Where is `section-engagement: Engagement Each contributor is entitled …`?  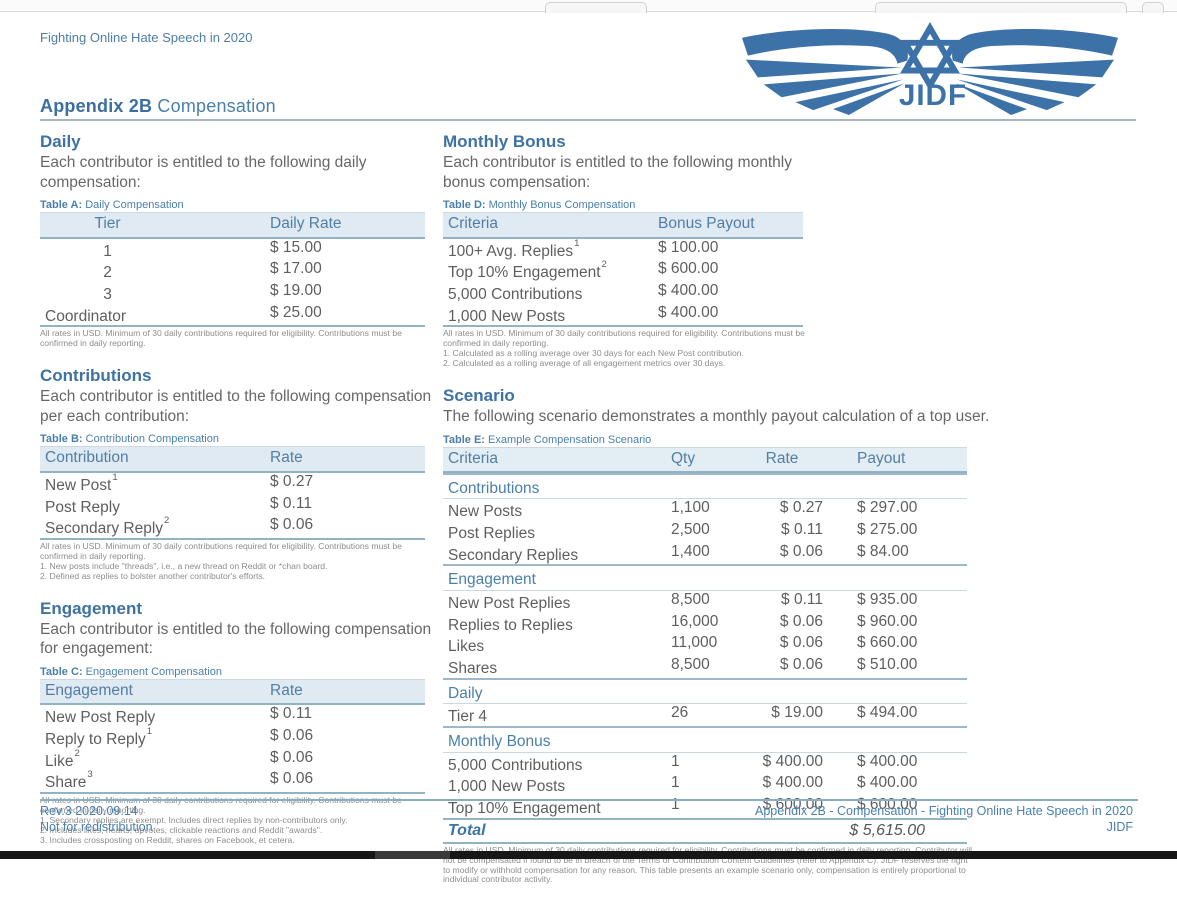
section-engagement: Engagement Each contributor is entitled … is located at coordinates (236, 722).